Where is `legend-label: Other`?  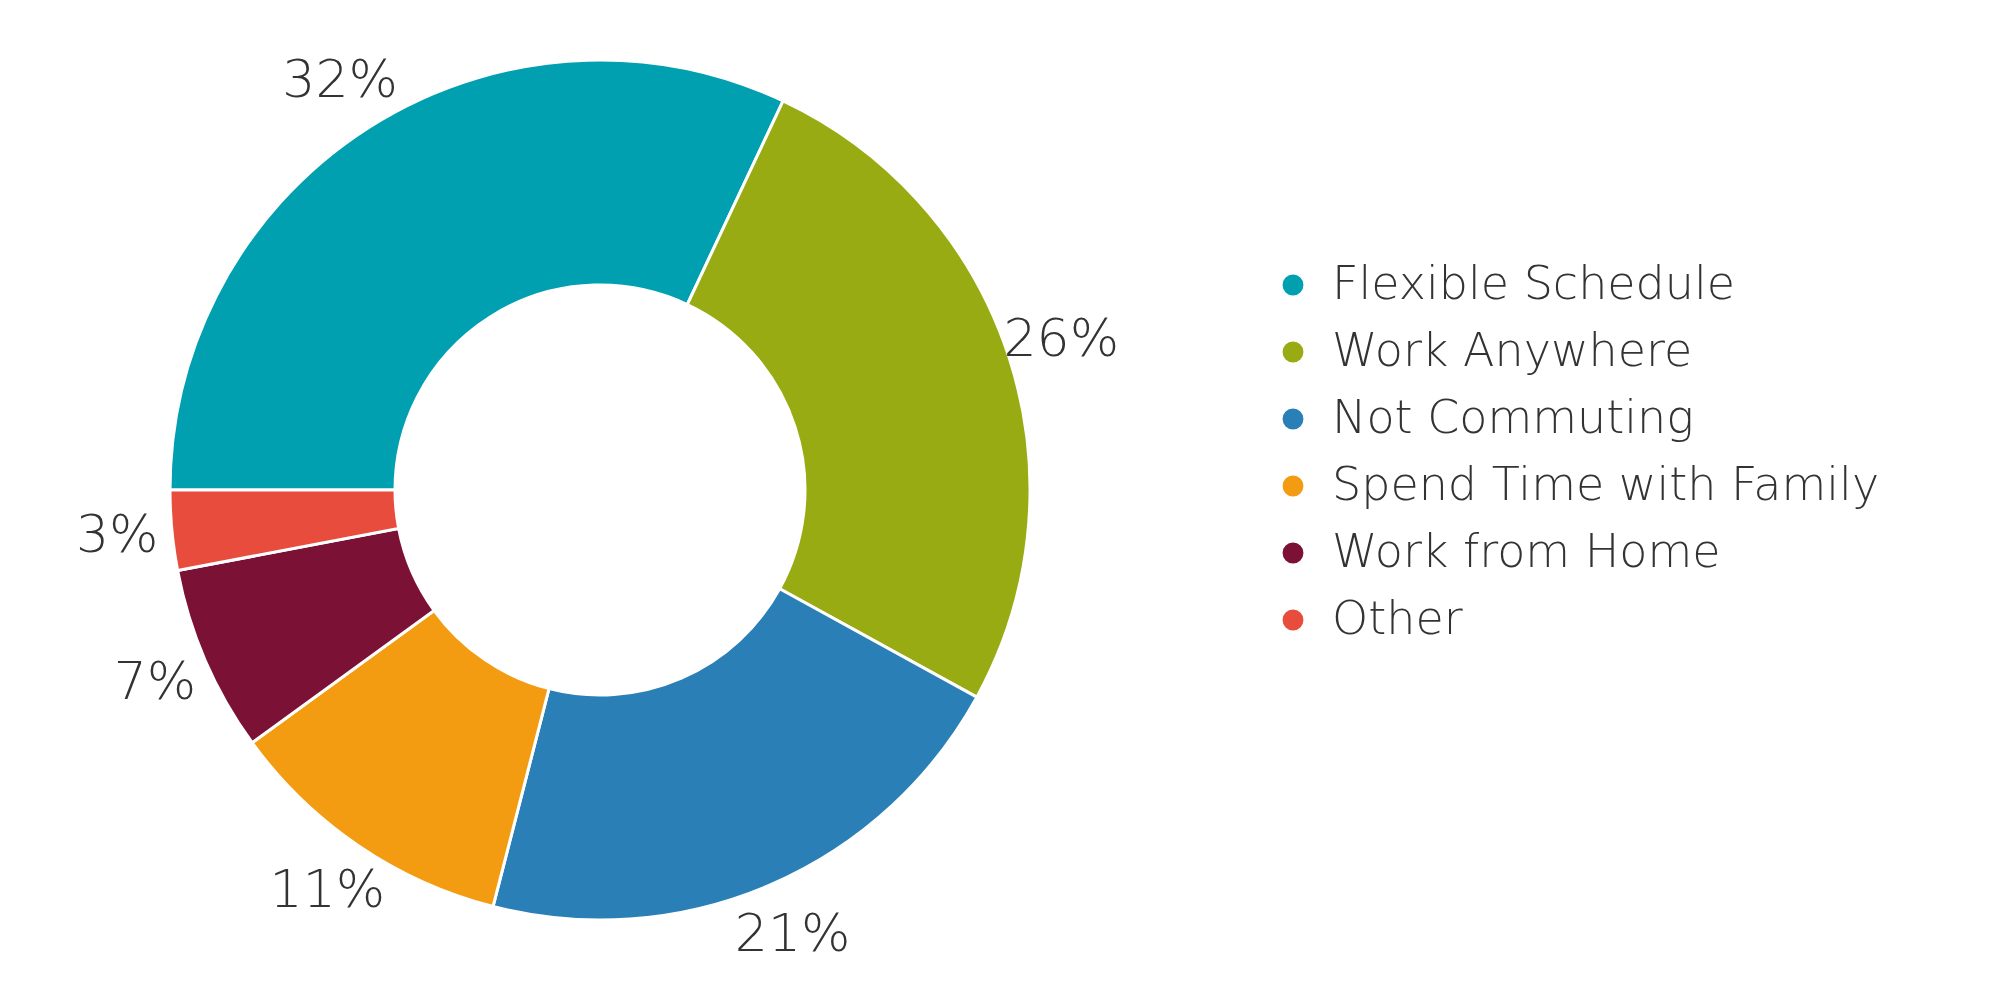
legend-label: Other is located at coordinates (1397, 618).